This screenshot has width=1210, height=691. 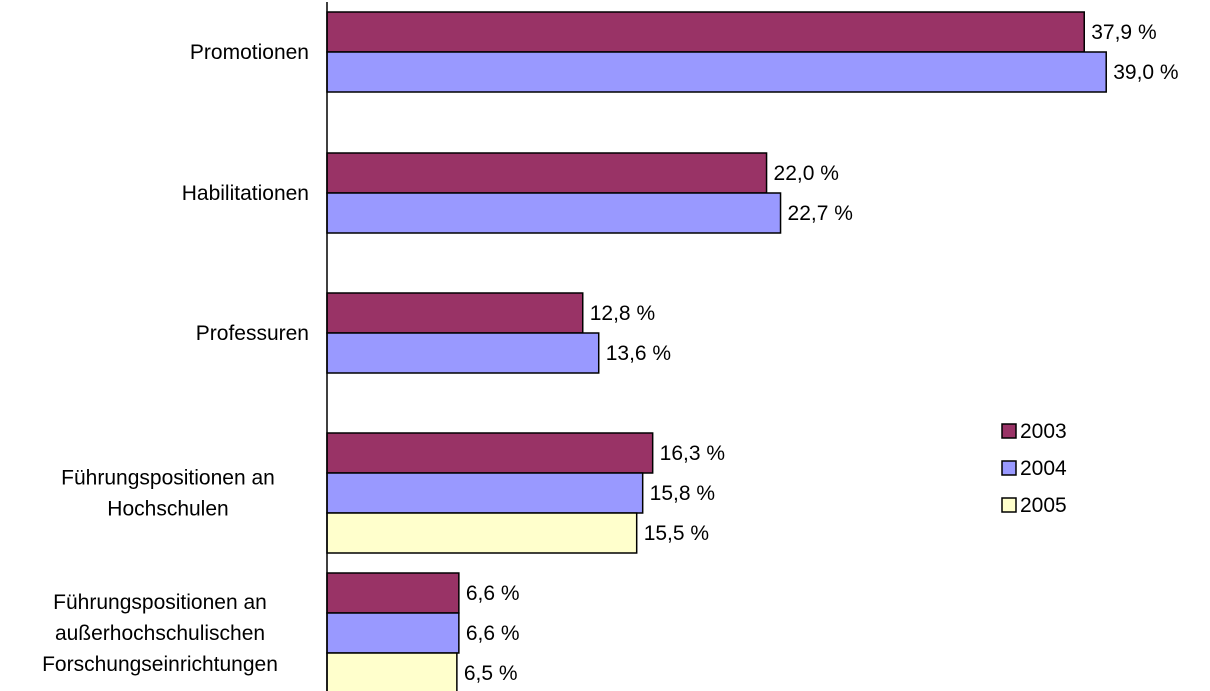 I want to click on data-label-2004-2: 22,7 %, so click(x=820, y=213).